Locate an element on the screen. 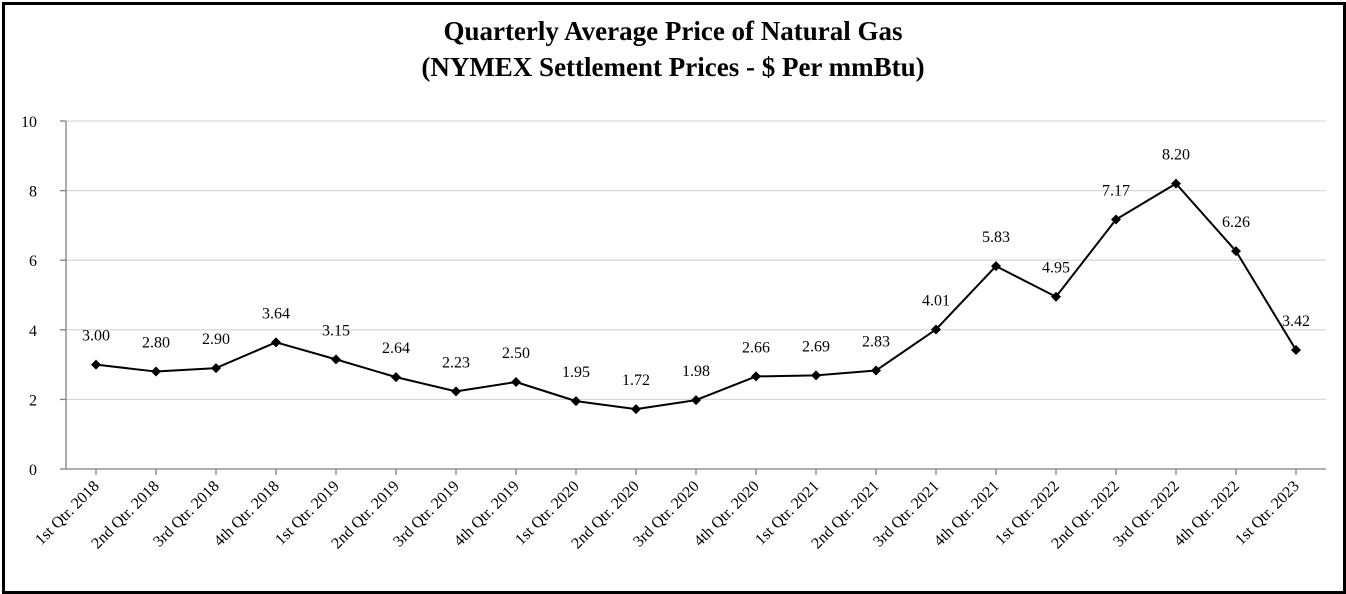 The height and width of the screenshot is (594, 1346). data-label: 1.95 is located at coordinates (576, 372).